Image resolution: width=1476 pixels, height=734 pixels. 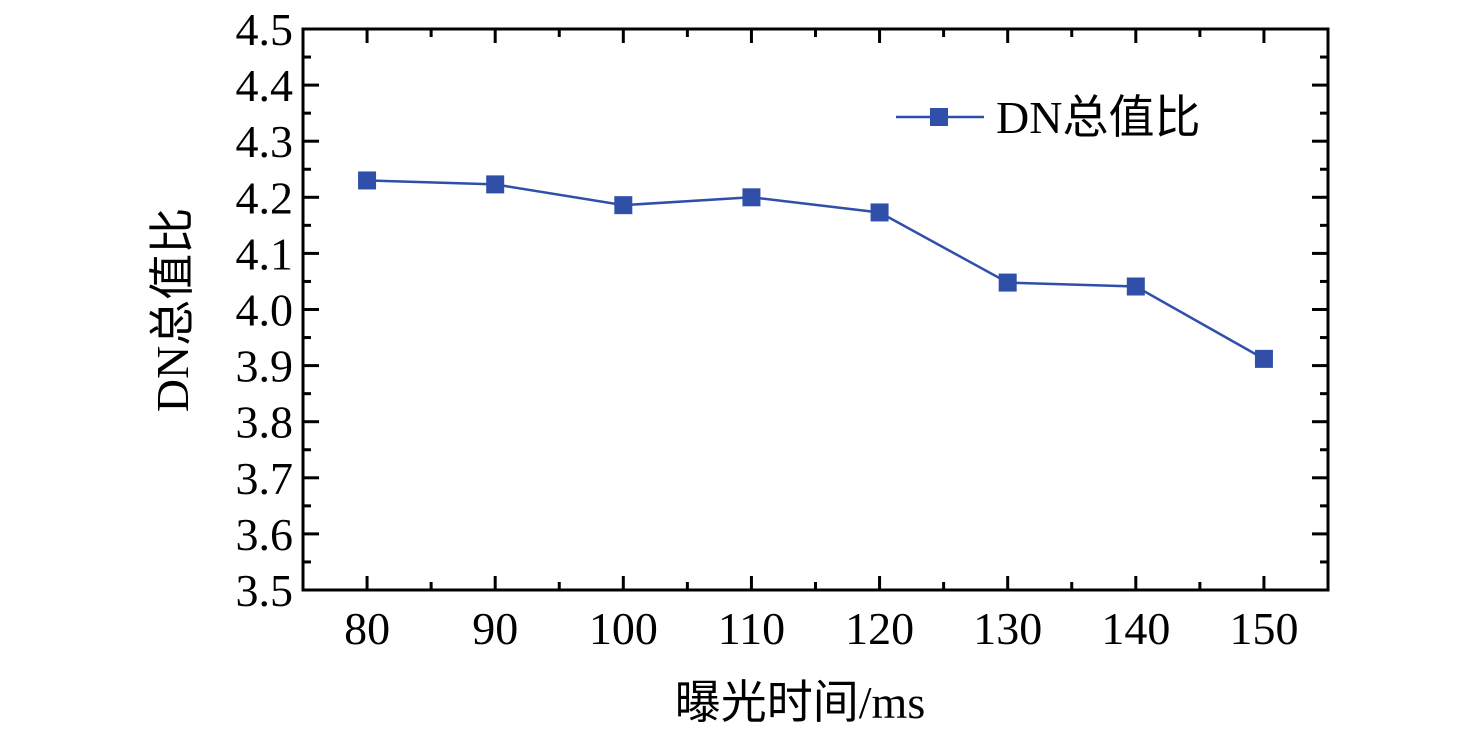 I want to click on legend-label: DN总值比, so click(x=1098, y=117).